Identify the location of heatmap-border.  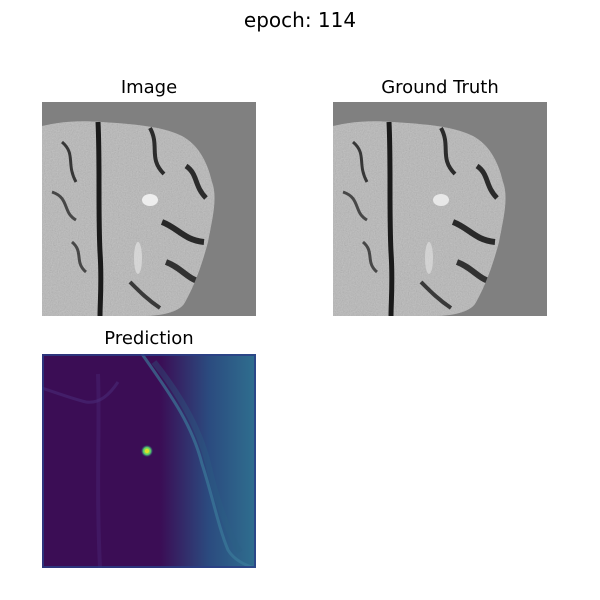
(149, 461).